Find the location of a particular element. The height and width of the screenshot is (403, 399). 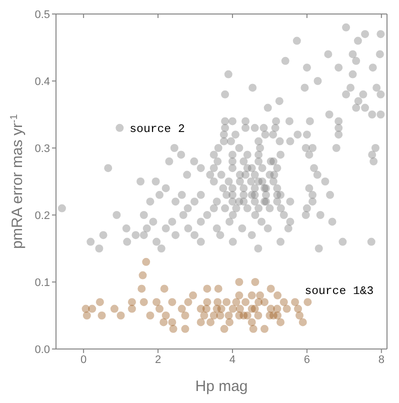

x-tick-label: 8 is located at coordinates (381, 360).